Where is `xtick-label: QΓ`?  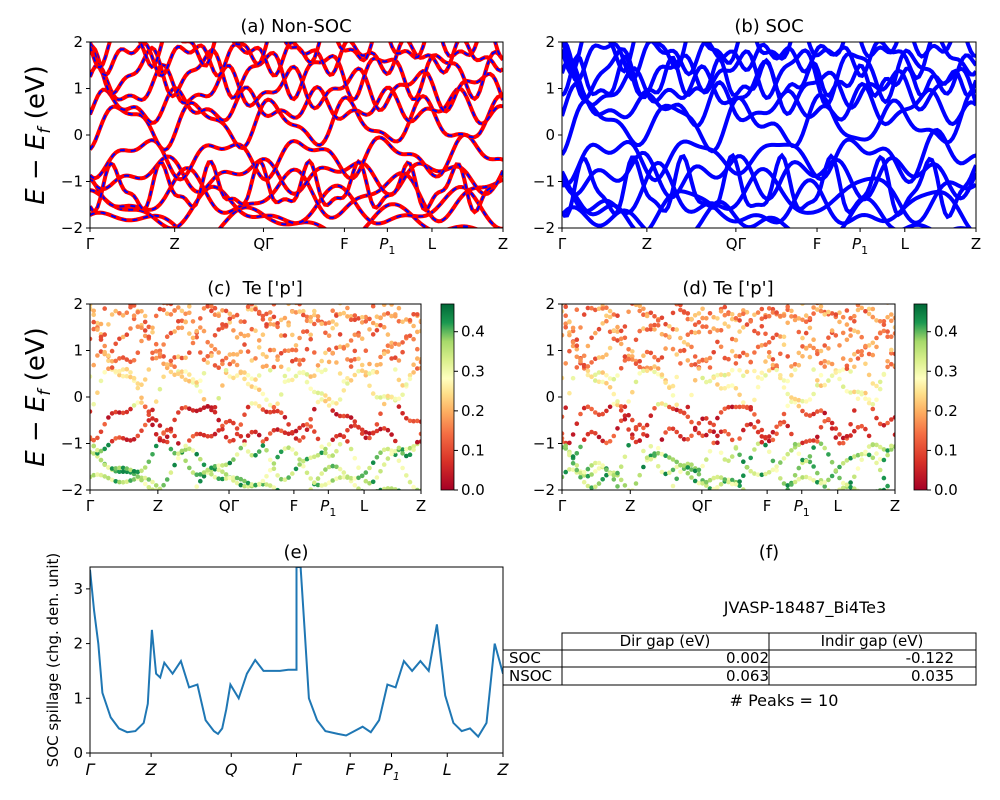
xtick-label: QΓ is located at coordinates (263, 244).